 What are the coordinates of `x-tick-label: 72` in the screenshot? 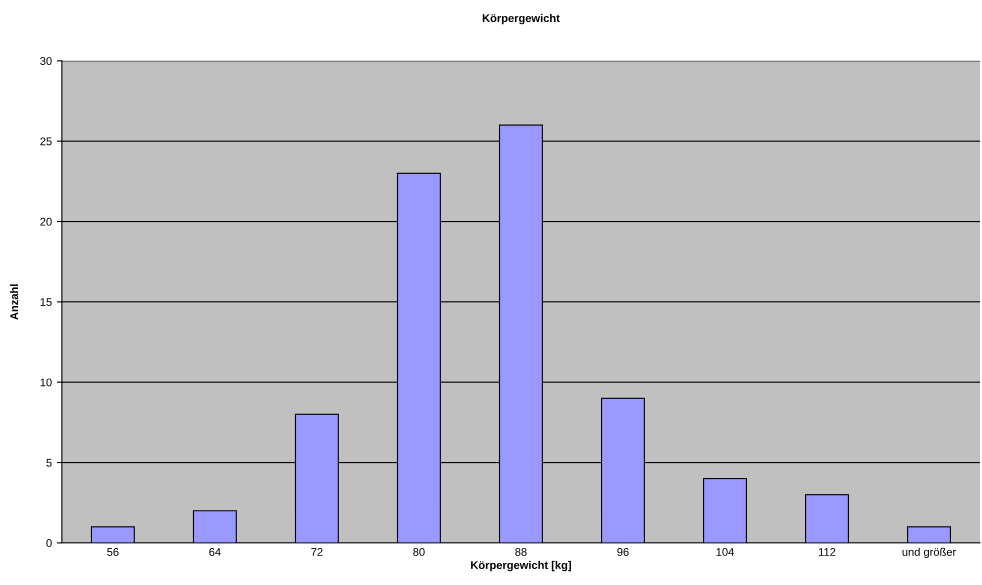 It's located at (317, 552).